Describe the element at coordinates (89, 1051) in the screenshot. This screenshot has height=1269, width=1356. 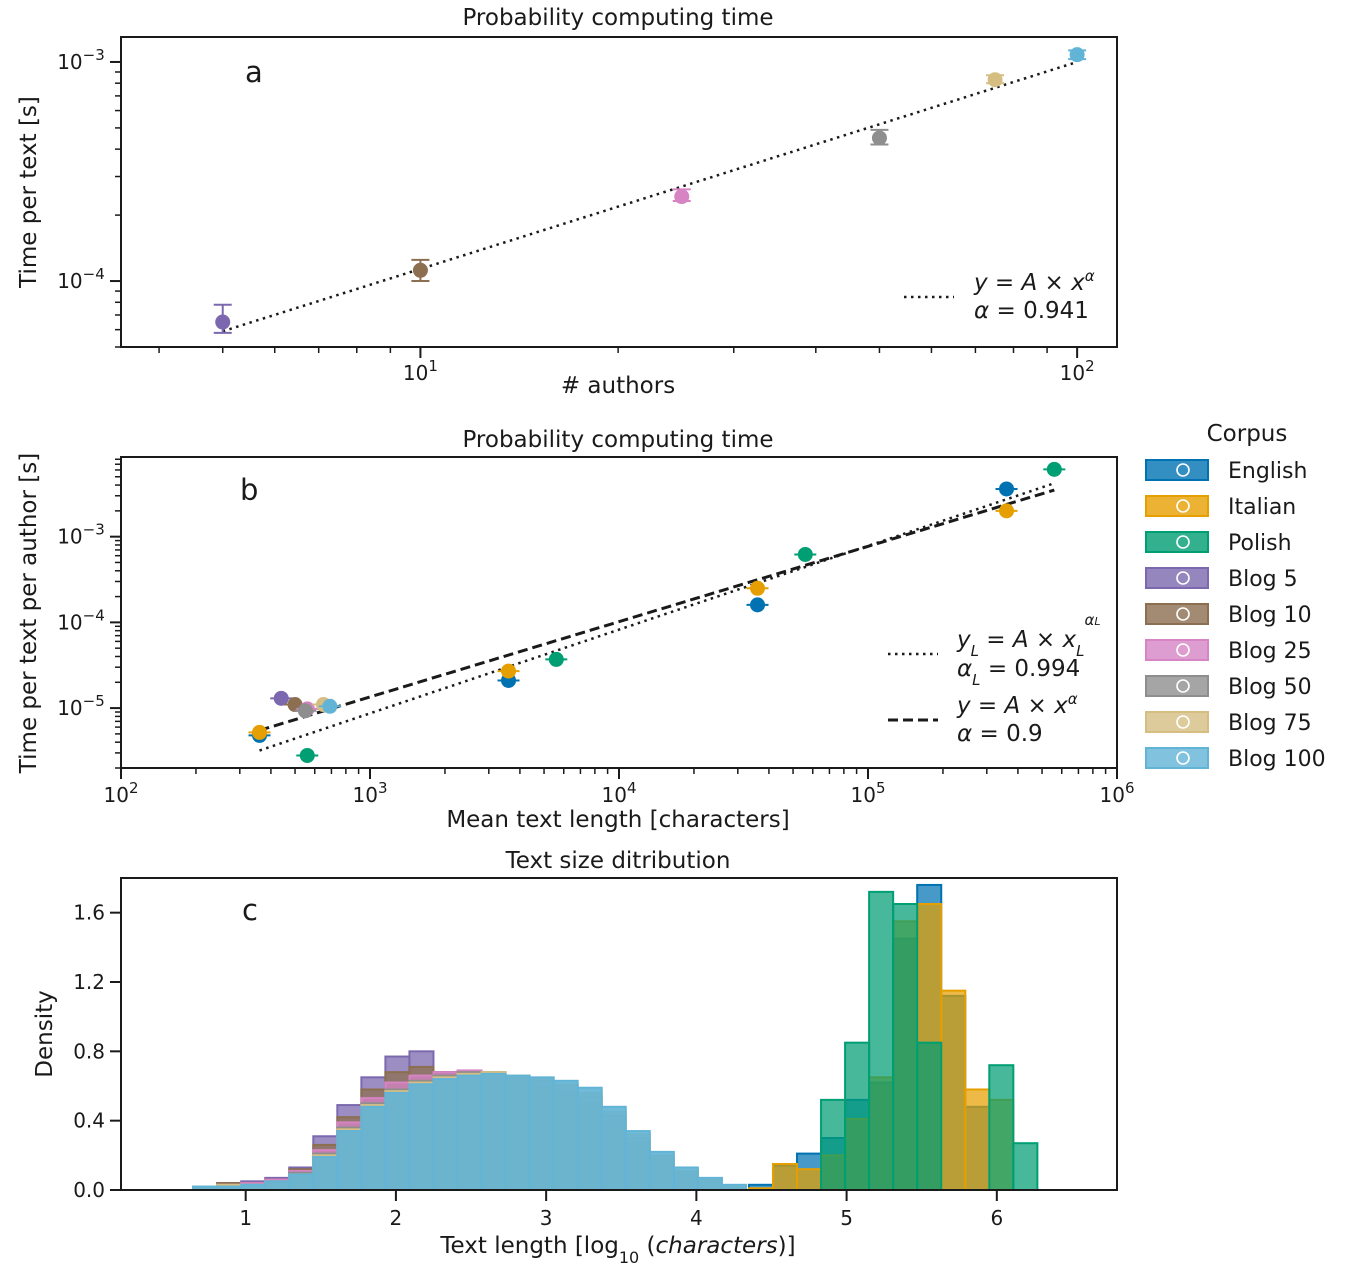
I see `y-tick-label: 0.8` at that location.